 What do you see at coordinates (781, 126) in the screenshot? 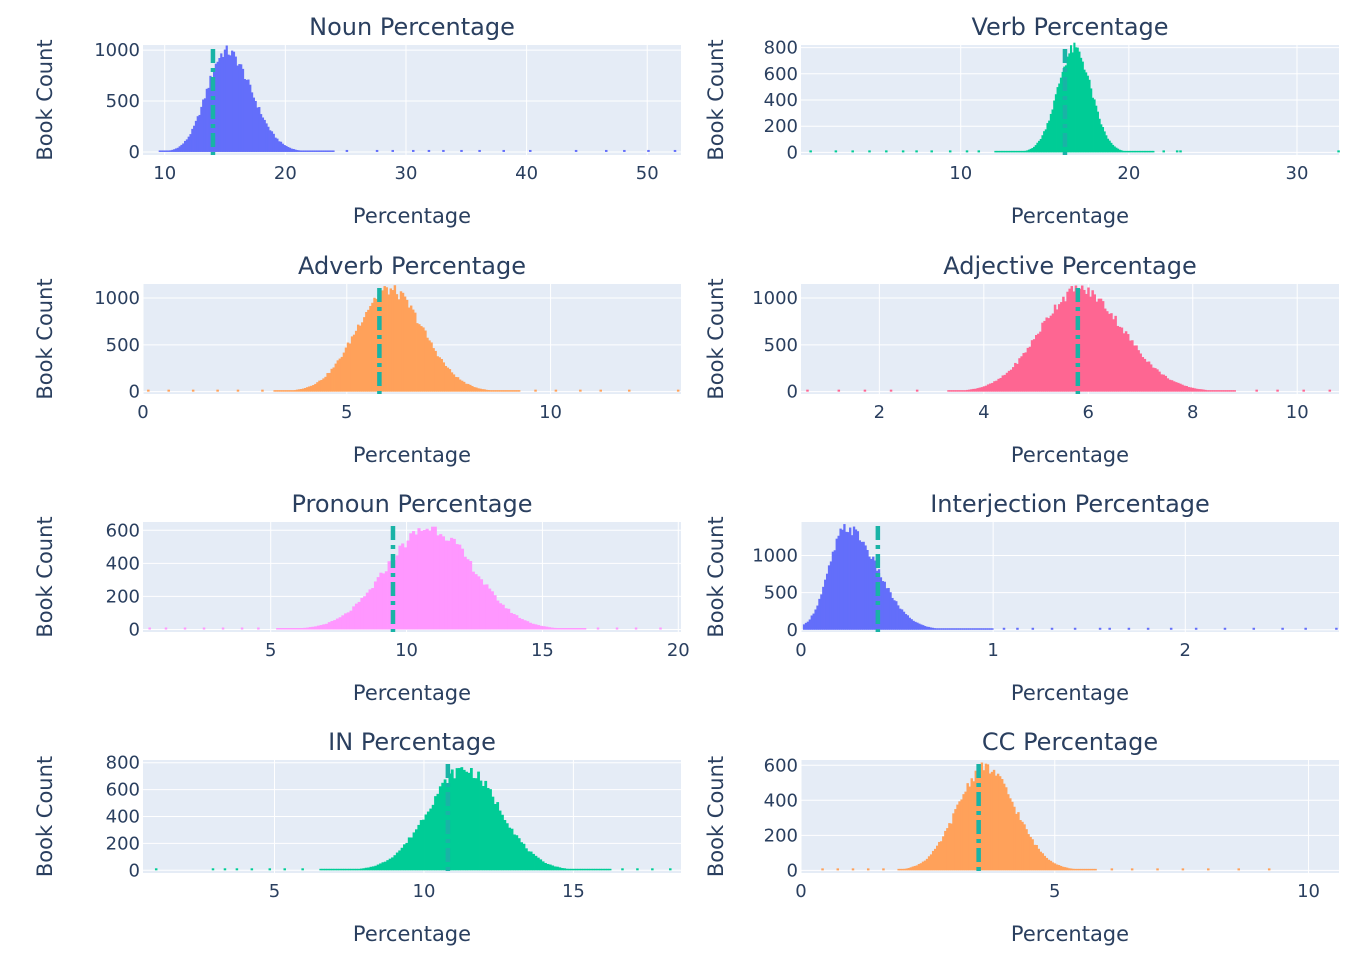
I see `y-tick-label: 200` at bounding box center [781, 126].